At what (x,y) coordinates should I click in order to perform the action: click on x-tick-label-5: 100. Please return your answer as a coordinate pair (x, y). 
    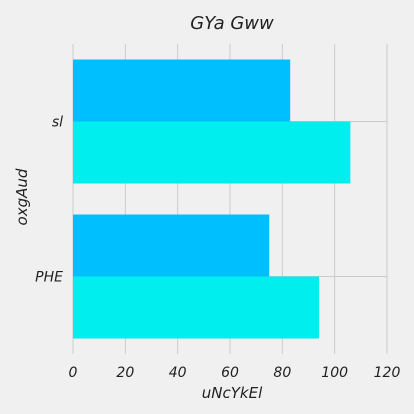
    Looking at the image, I should click on (334, 373).